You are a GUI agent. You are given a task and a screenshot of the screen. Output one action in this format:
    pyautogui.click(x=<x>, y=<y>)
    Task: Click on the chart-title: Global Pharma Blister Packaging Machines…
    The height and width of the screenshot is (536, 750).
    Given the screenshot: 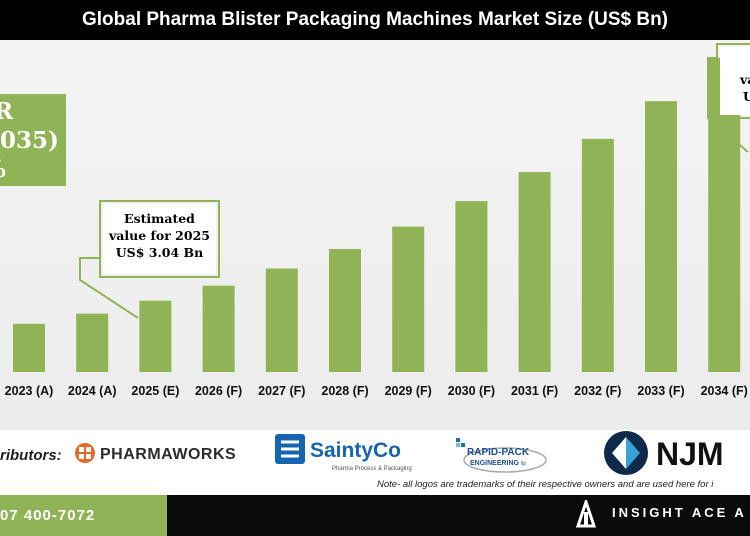 What is the action you would take?
    pyautogui.click(x=375, y=20)
    